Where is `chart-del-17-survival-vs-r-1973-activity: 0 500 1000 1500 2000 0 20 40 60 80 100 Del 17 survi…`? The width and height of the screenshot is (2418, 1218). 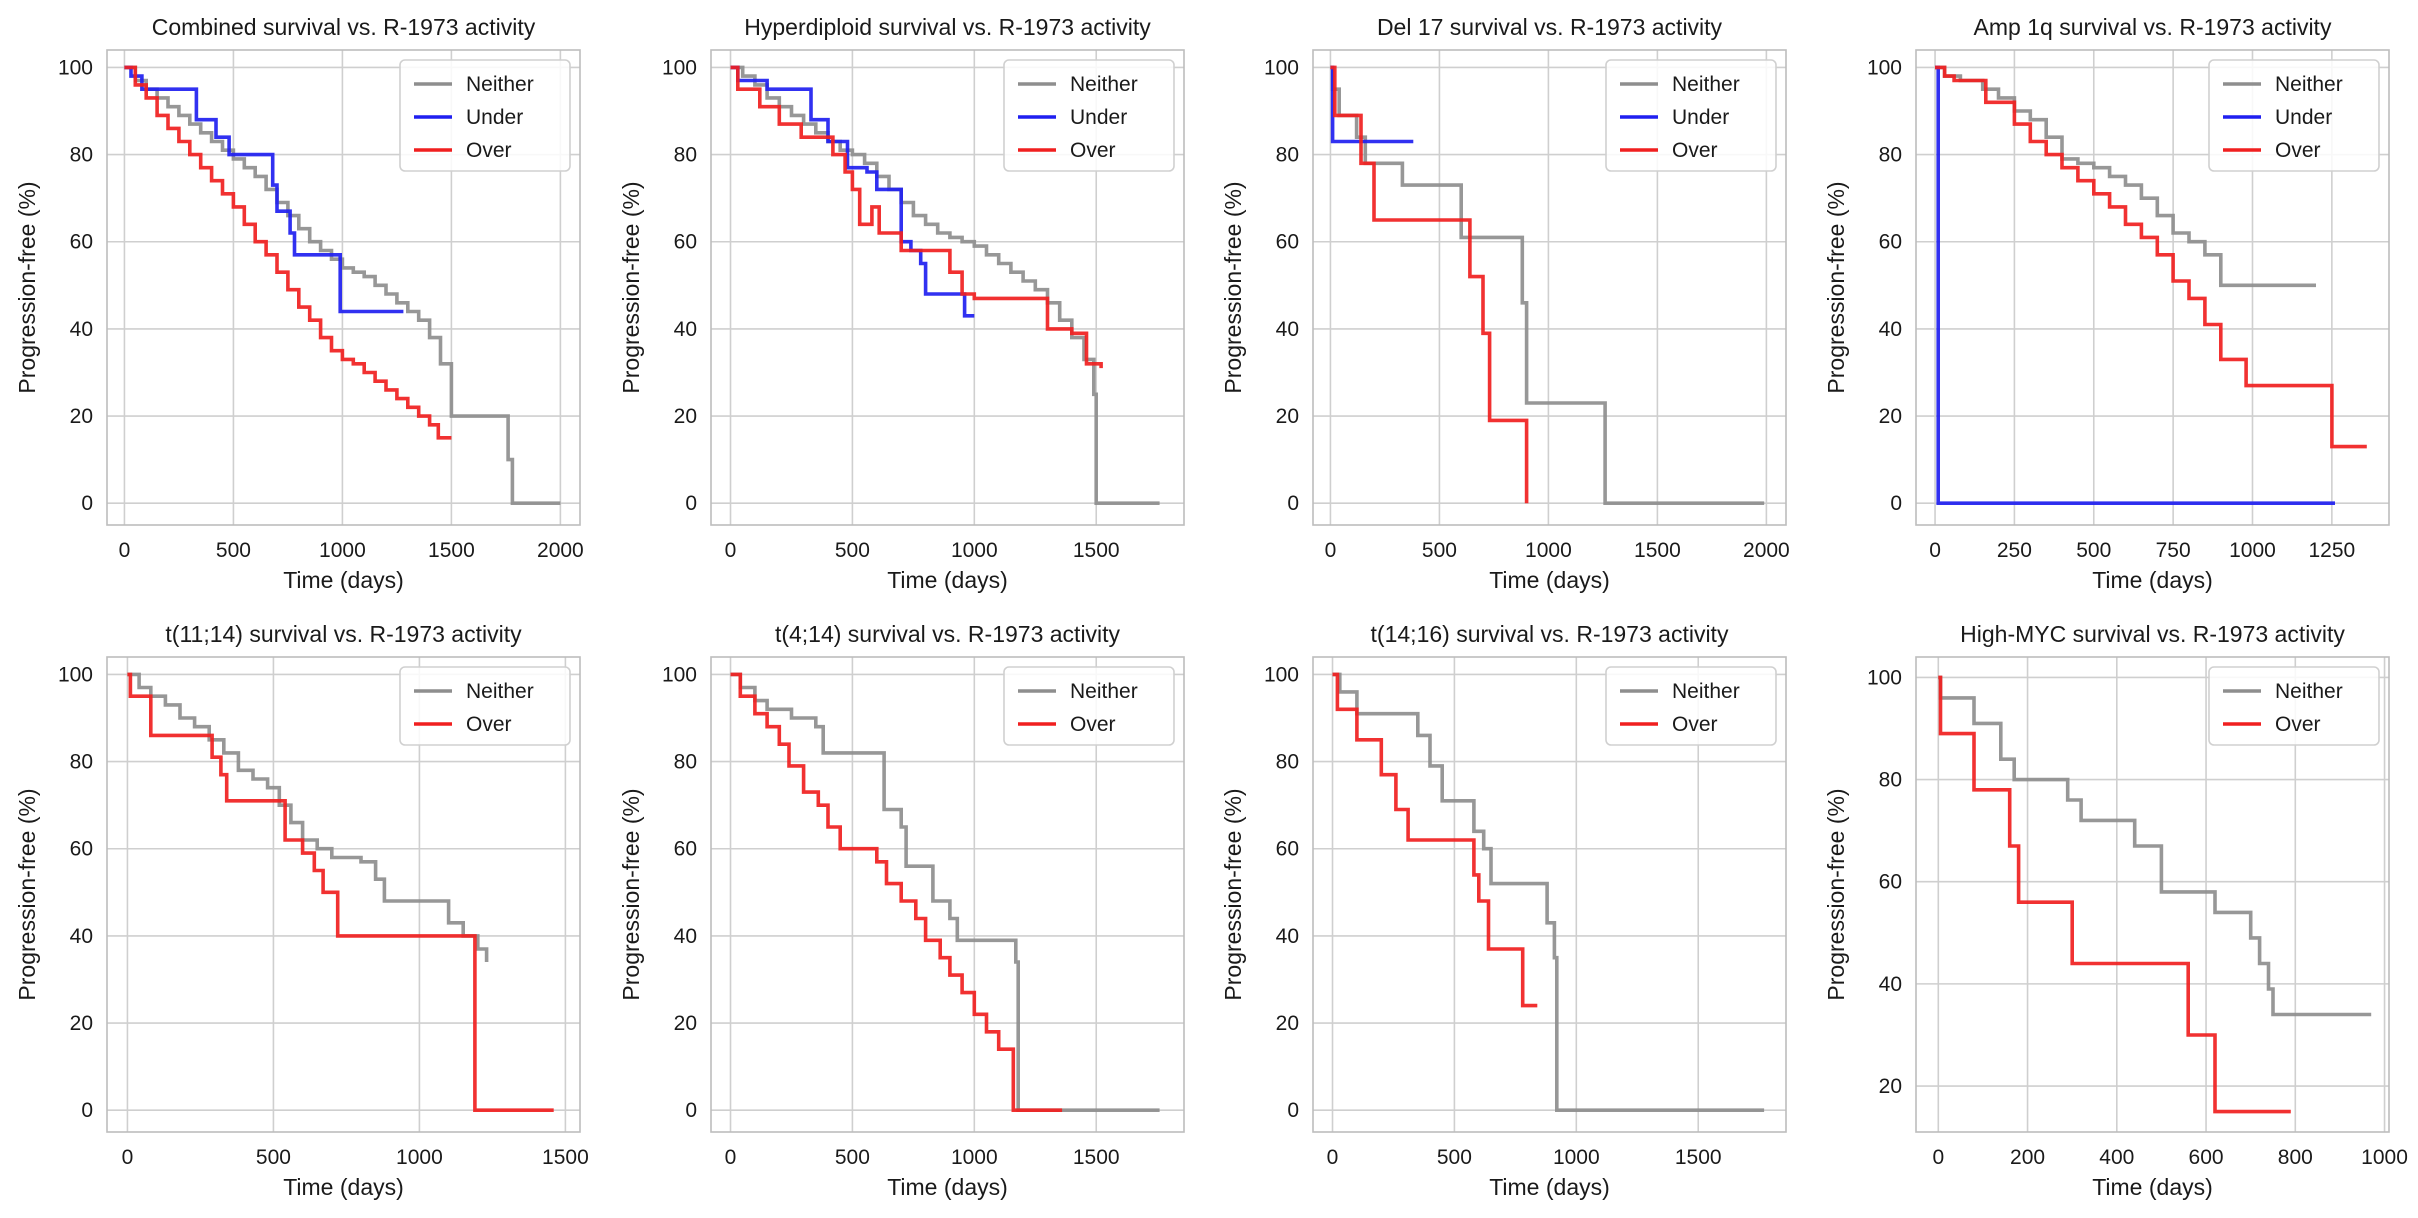
chart-del-17-survival-vs-r-1973-activity: 0 500 1000 1500 2000 0 20 40 60 80 100 Del 17 survi… is located at coordinates (1505, 303).